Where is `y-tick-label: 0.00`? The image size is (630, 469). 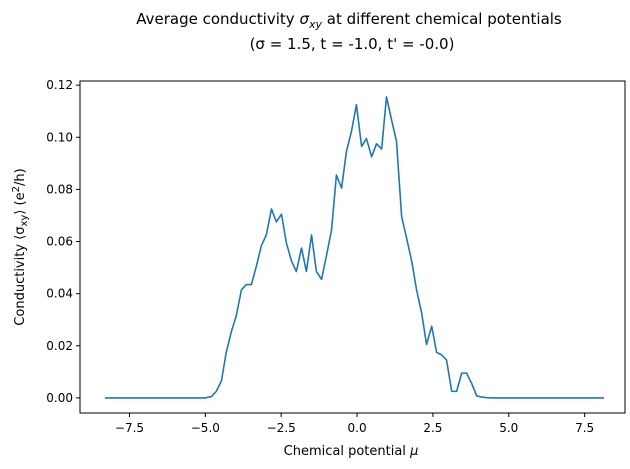 y-tick-label: 0.00 is located at coordinates (59, 398).